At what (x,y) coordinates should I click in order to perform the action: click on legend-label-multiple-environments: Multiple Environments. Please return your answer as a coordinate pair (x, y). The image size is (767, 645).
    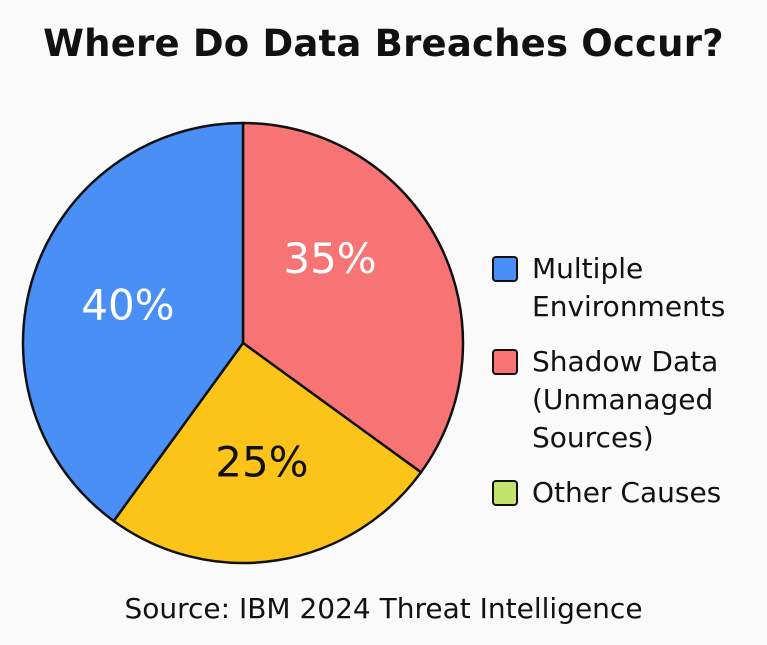
    Looking at the image, I should click on (629, 287).